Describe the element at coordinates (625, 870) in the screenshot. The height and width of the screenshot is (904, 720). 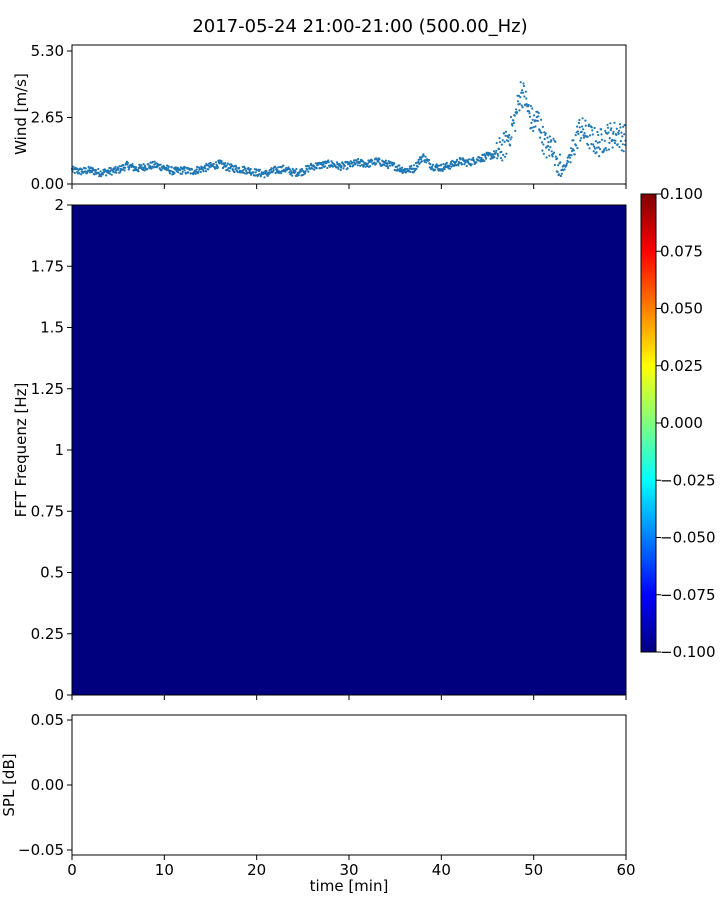
I see `x-tick-label: 60` at that location.